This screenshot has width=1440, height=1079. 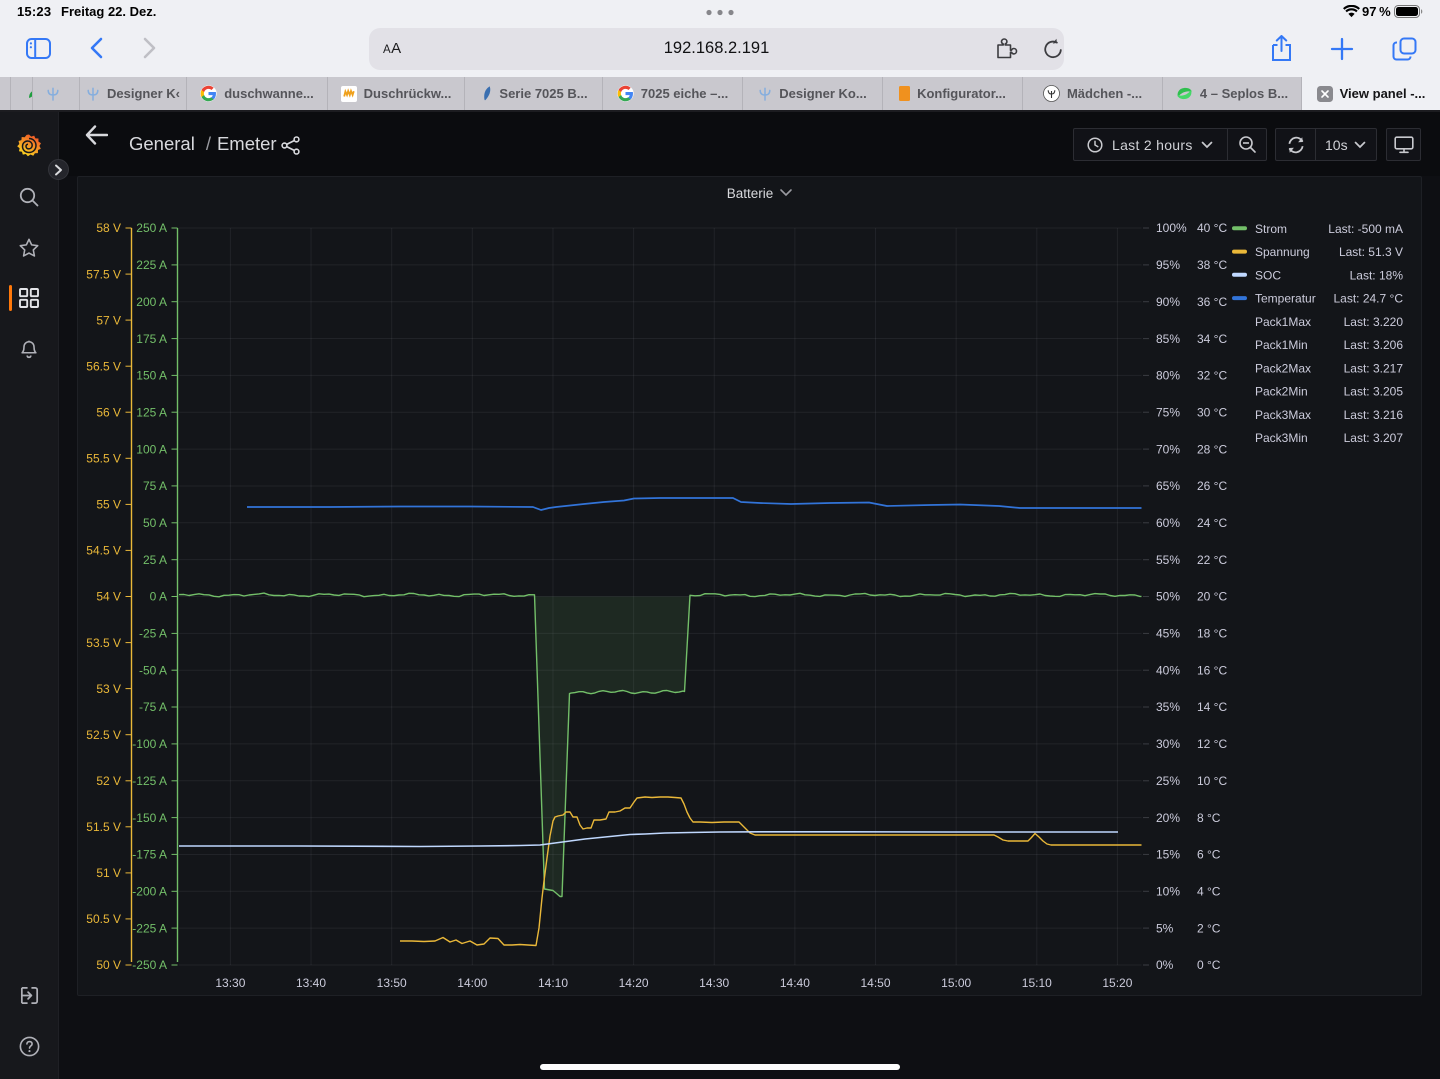 I want to click on svg-text: 54.5 V, so click(x=103, y=551).